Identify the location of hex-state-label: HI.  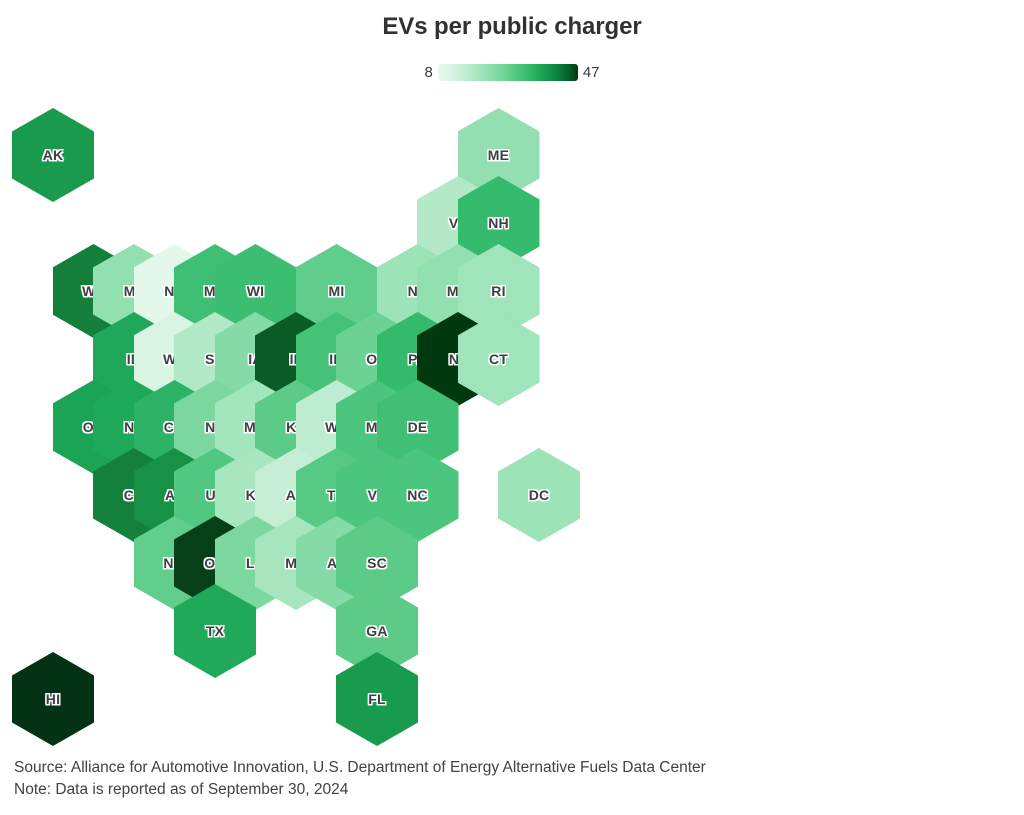
(53, 699).